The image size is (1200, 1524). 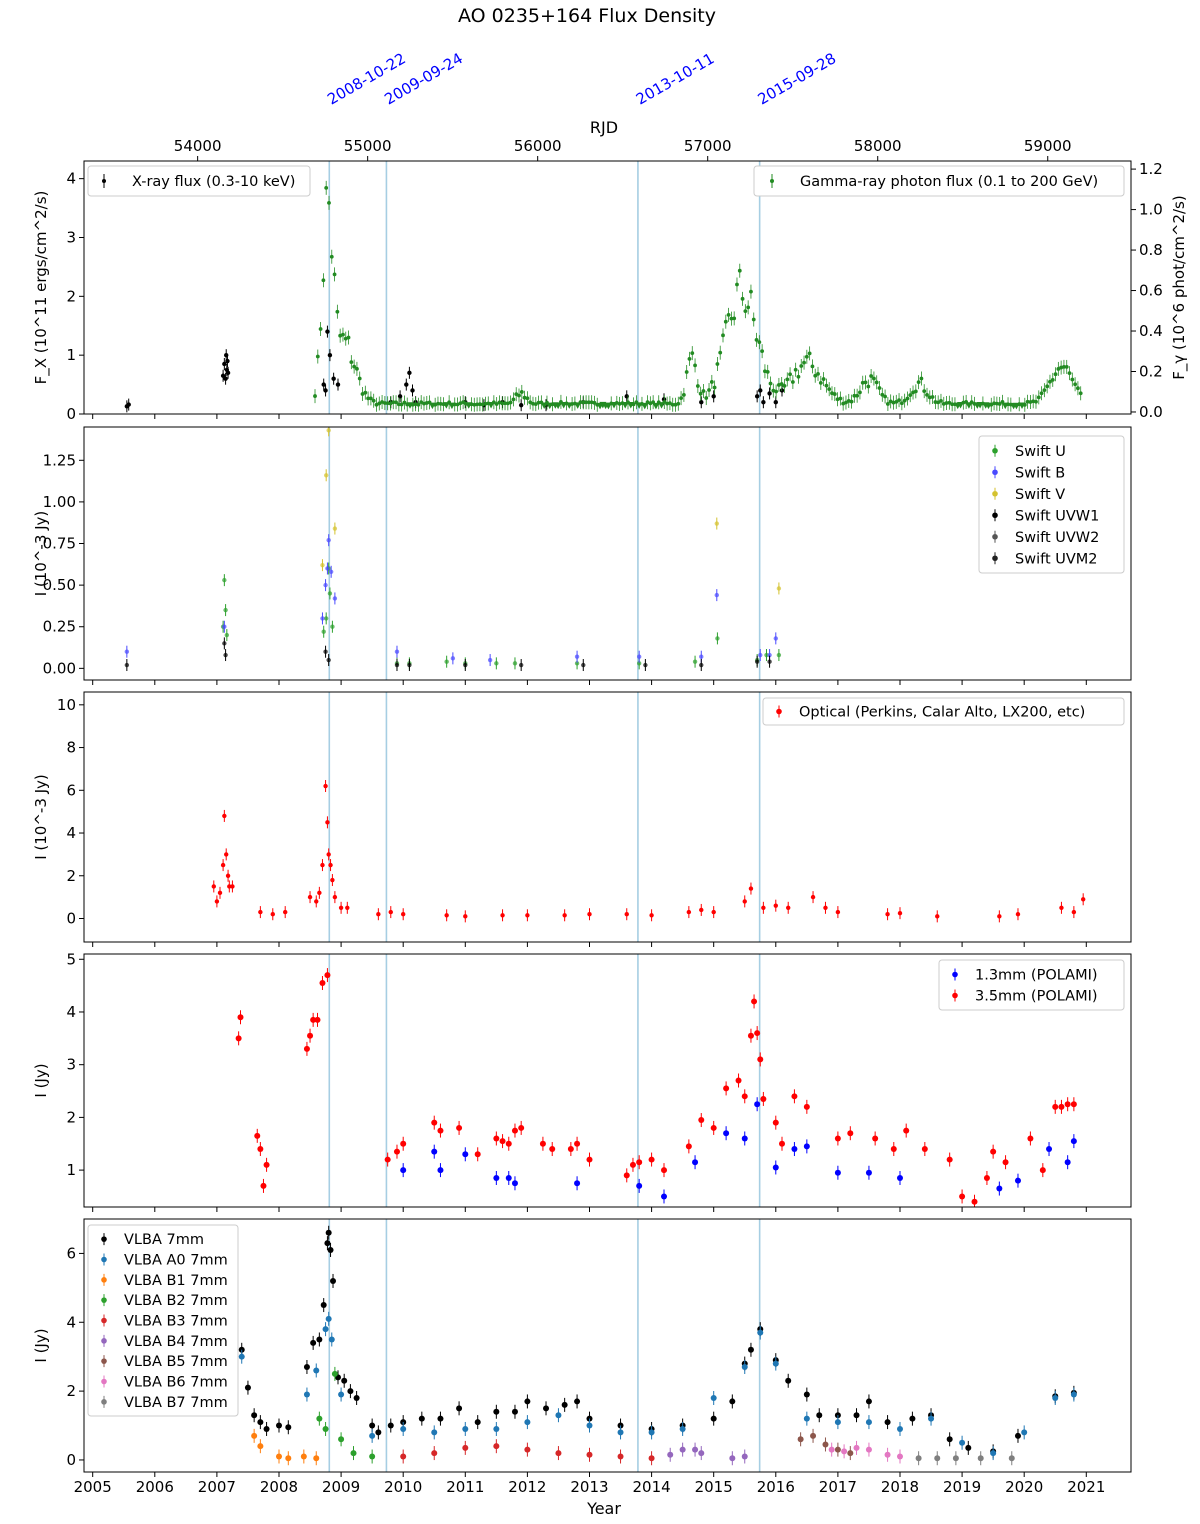 What do you see at coordinates (59, 460) in the screenshot?
I see `y-tick-label: 1.25` at bounding box center [59, 460].